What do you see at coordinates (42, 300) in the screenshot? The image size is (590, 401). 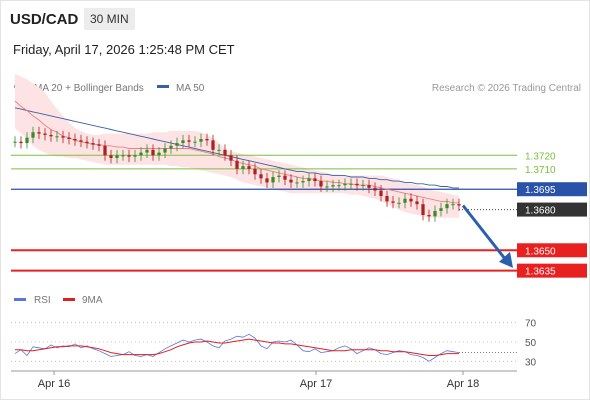 I see `rsi-legend-label: RSI` at bounding box center [42, 300].